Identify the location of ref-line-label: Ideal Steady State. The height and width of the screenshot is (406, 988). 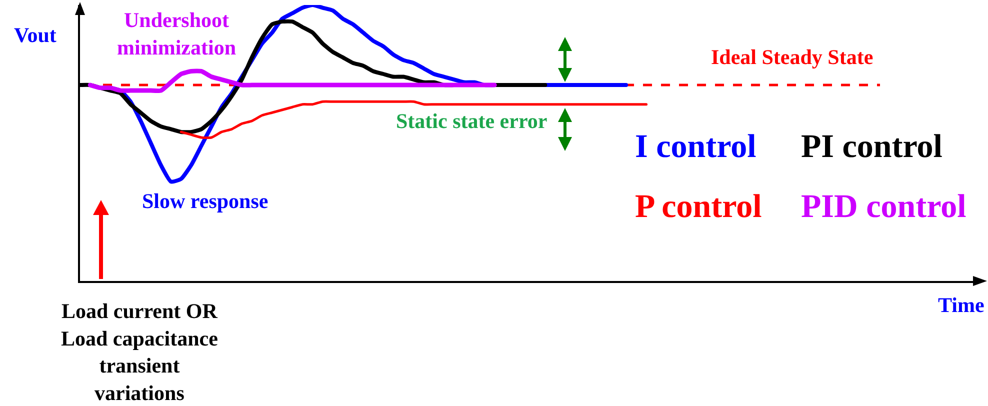
(792, 57).